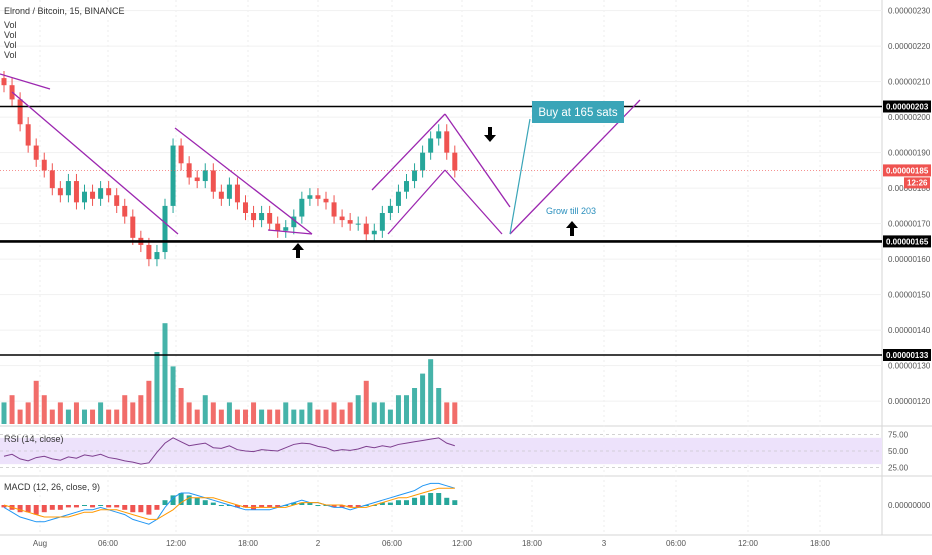 This screenshot has width=932, height=555. I want to click on indicator-vol-4: Vol, so click(10, 55).